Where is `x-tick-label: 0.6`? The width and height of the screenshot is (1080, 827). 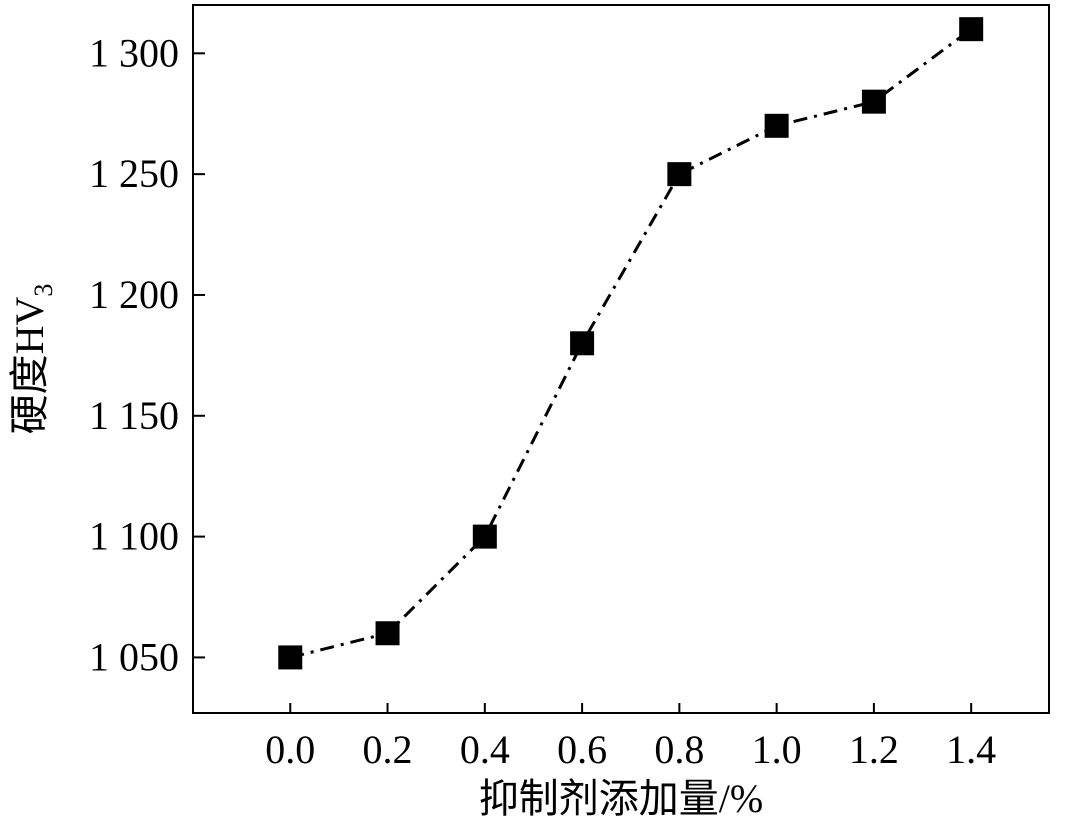 x-tick-label: 0.6 is located at coordinates (582, 749).